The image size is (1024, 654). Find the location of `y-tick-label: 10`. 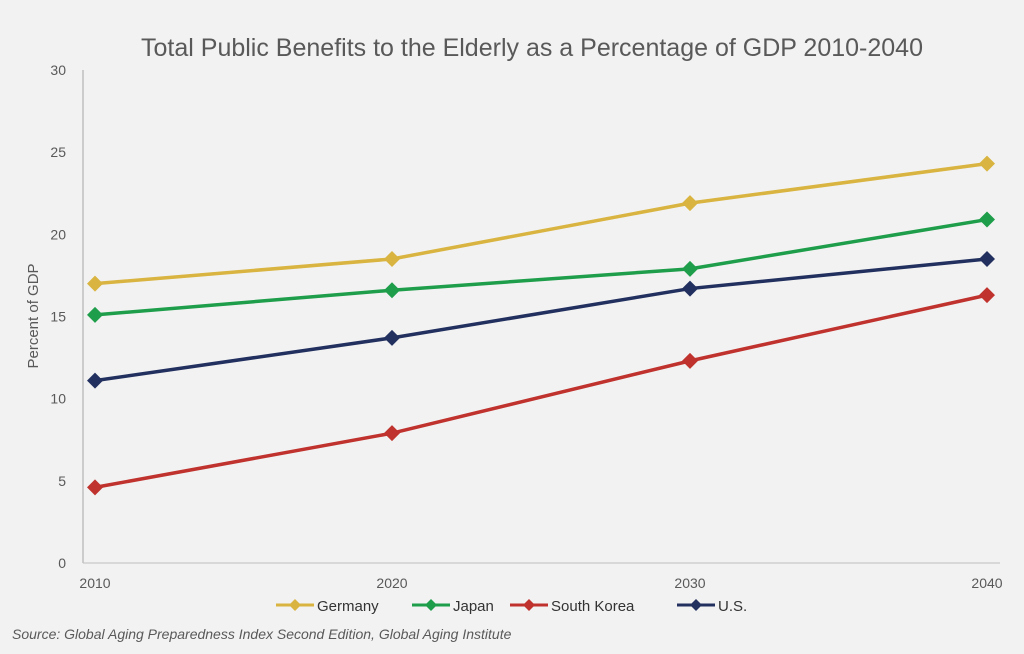

y-tick-label: 10 is located at coordinates (58, 399).